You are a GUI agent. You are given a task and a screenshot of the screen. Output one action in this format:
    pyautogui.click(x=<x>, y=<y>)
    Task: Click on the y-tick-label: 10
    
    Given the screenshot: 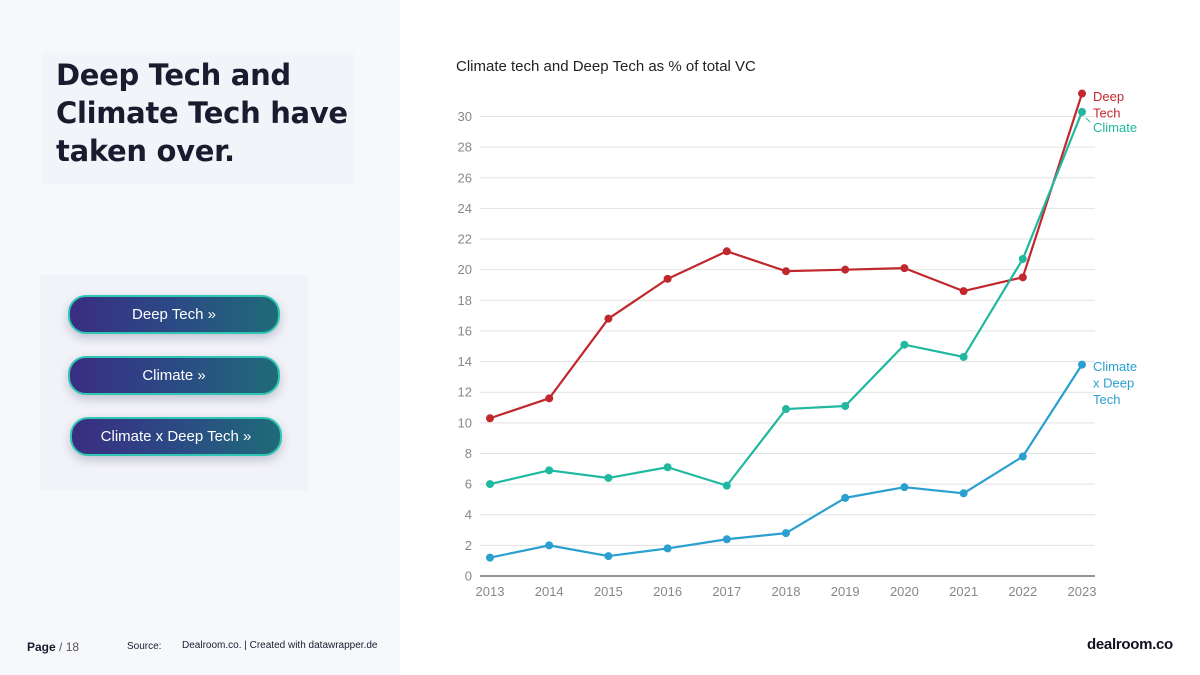 What is the action you would take?
    pyautogui.click(x=465, y=422)
    